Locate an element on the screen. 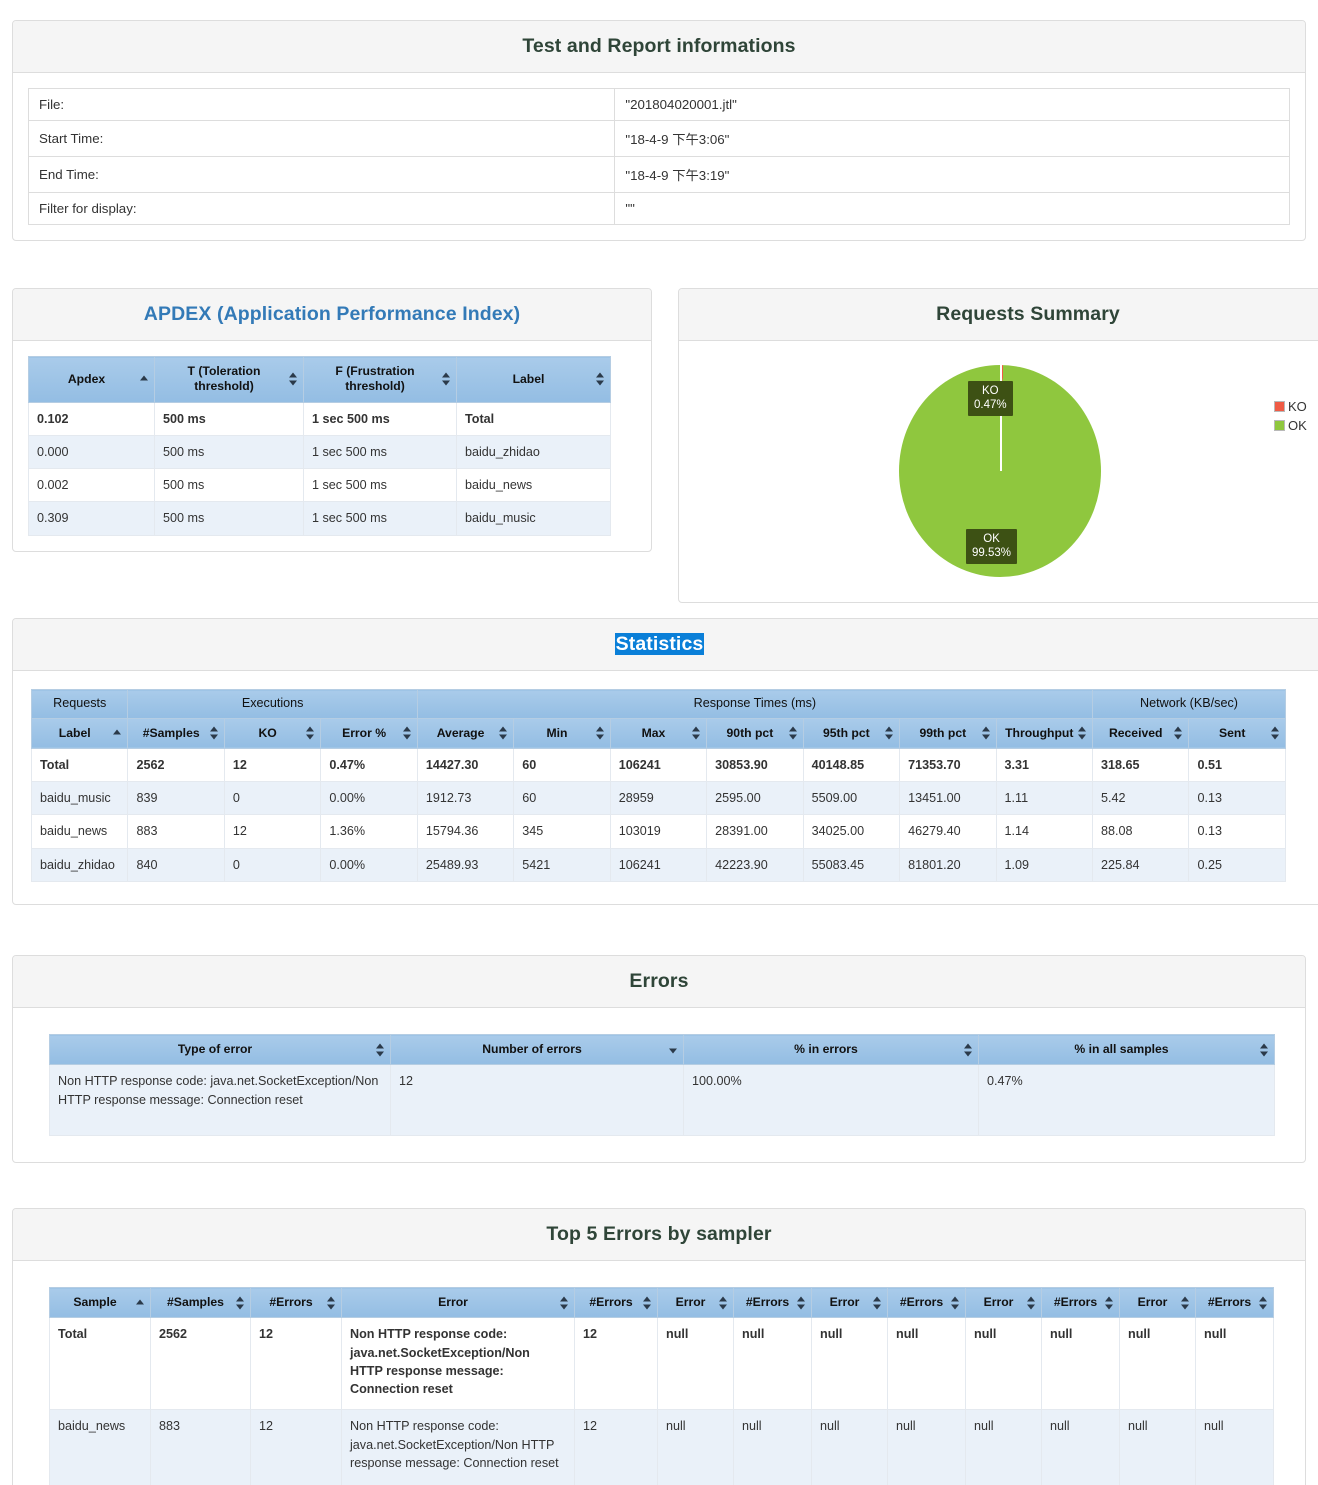  stats-col-min-text: Min is located at coordinates (557, 732).